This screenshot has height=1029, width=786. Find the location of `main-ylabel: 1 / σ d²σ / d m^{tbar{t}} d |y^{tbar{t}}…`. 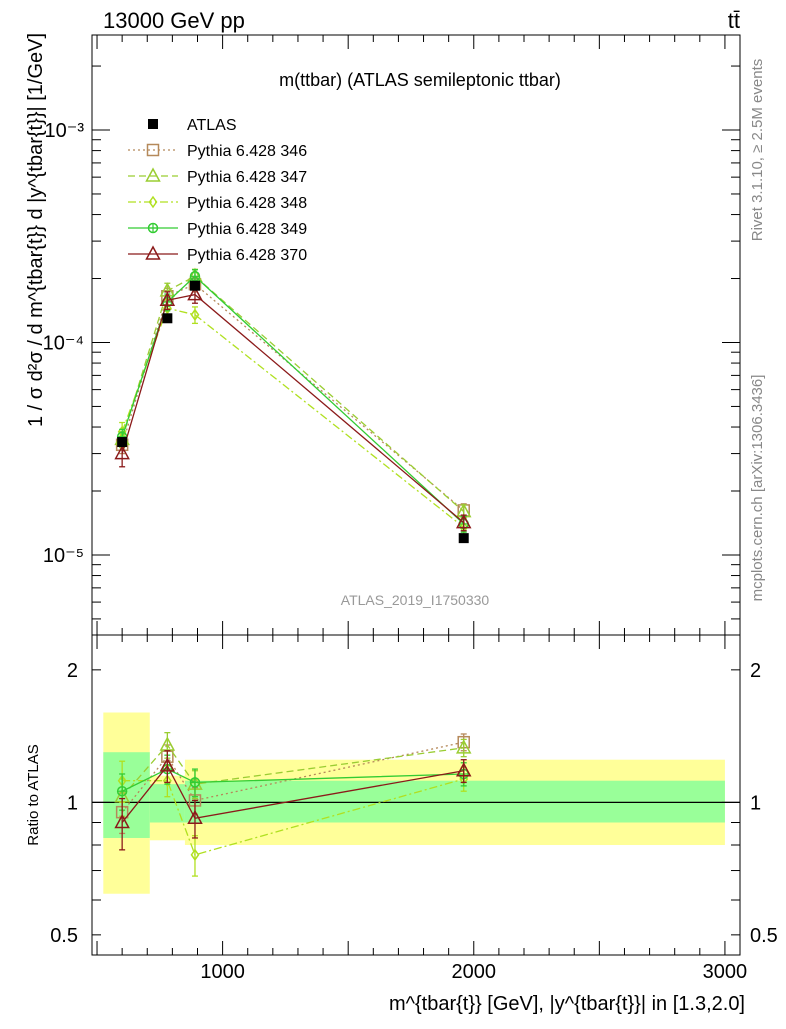

main-ylabel: 1 / σ d²σ / d m^{tbar{t}} d |y^{tbar{t}}… is located at coordinates (36, 230).